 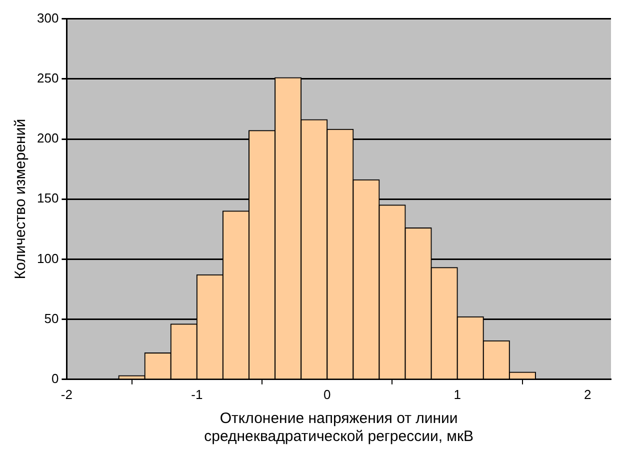 What do you see at coordinates (339, 428) in the screenshot?
I see `x-axis-title: Отклонение напряжения от линии среднеквадратической регрессии, мкВ` at bounding box center [339, 428].